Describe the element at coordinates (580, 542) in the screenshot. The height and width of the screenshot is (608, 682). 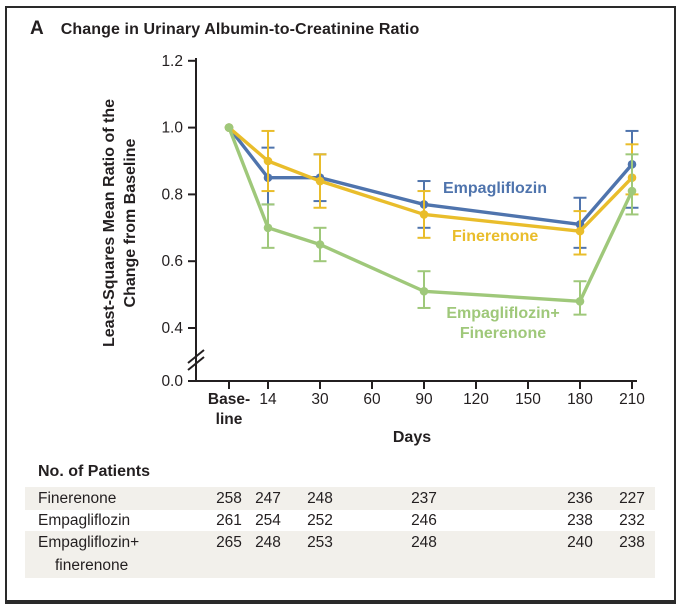
I see `patient-count: 240` at that location.